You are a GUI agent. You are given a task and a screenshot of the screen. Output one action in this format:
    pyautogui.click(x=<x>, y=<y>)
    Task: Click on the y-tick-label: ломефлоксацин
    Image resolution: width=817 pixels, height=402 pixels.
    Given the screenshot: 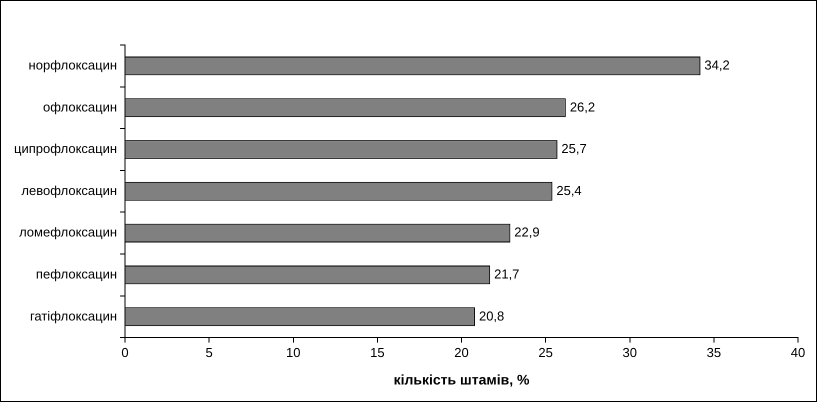 What is the action you would take?
    pyautogui.click(x=68, y=232)
    